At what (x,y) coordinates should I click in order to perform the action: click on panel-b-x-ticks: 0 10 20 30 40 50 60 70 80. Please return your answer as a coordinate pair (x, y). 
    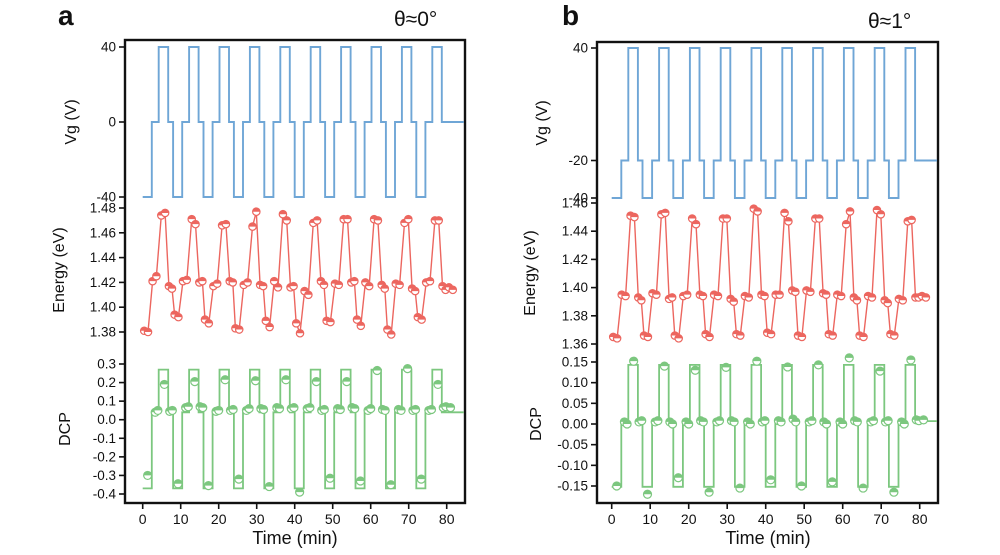
    Looking at the image, I should click on (768, 515).